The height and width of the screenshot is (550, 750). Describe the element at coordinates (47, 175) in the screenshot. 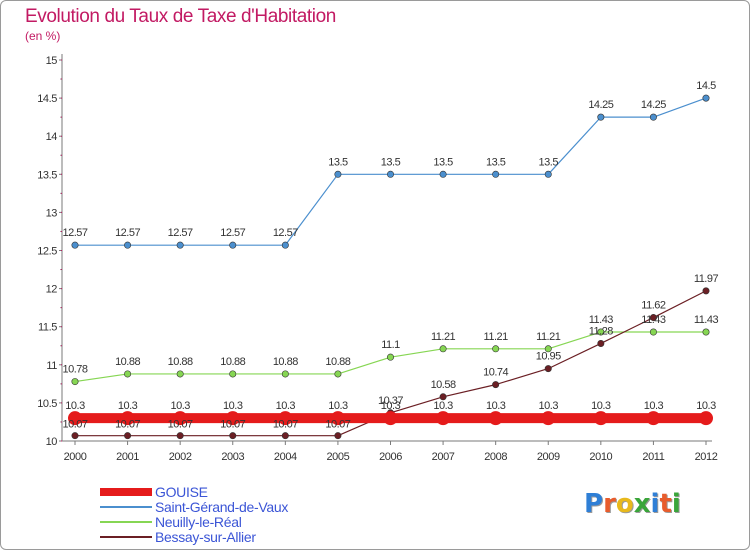

I see `y-tick-label: 13.5` at that location.